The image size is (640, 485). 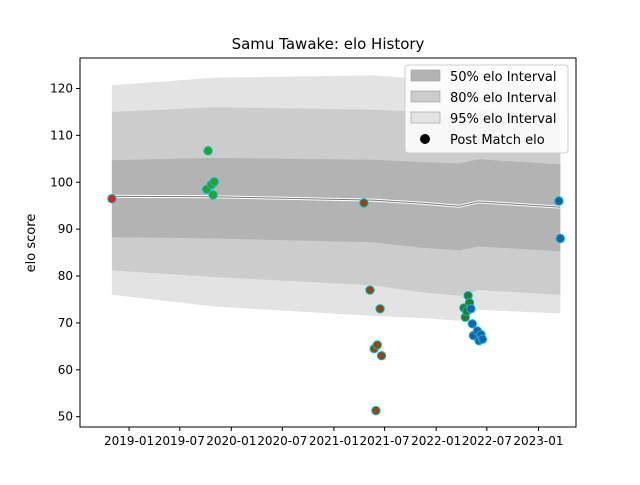 What do you see at coordinates (538, 441) in the screenshot?
I see `x-tick-label: 2023-01` at bounding box center [538, 441].